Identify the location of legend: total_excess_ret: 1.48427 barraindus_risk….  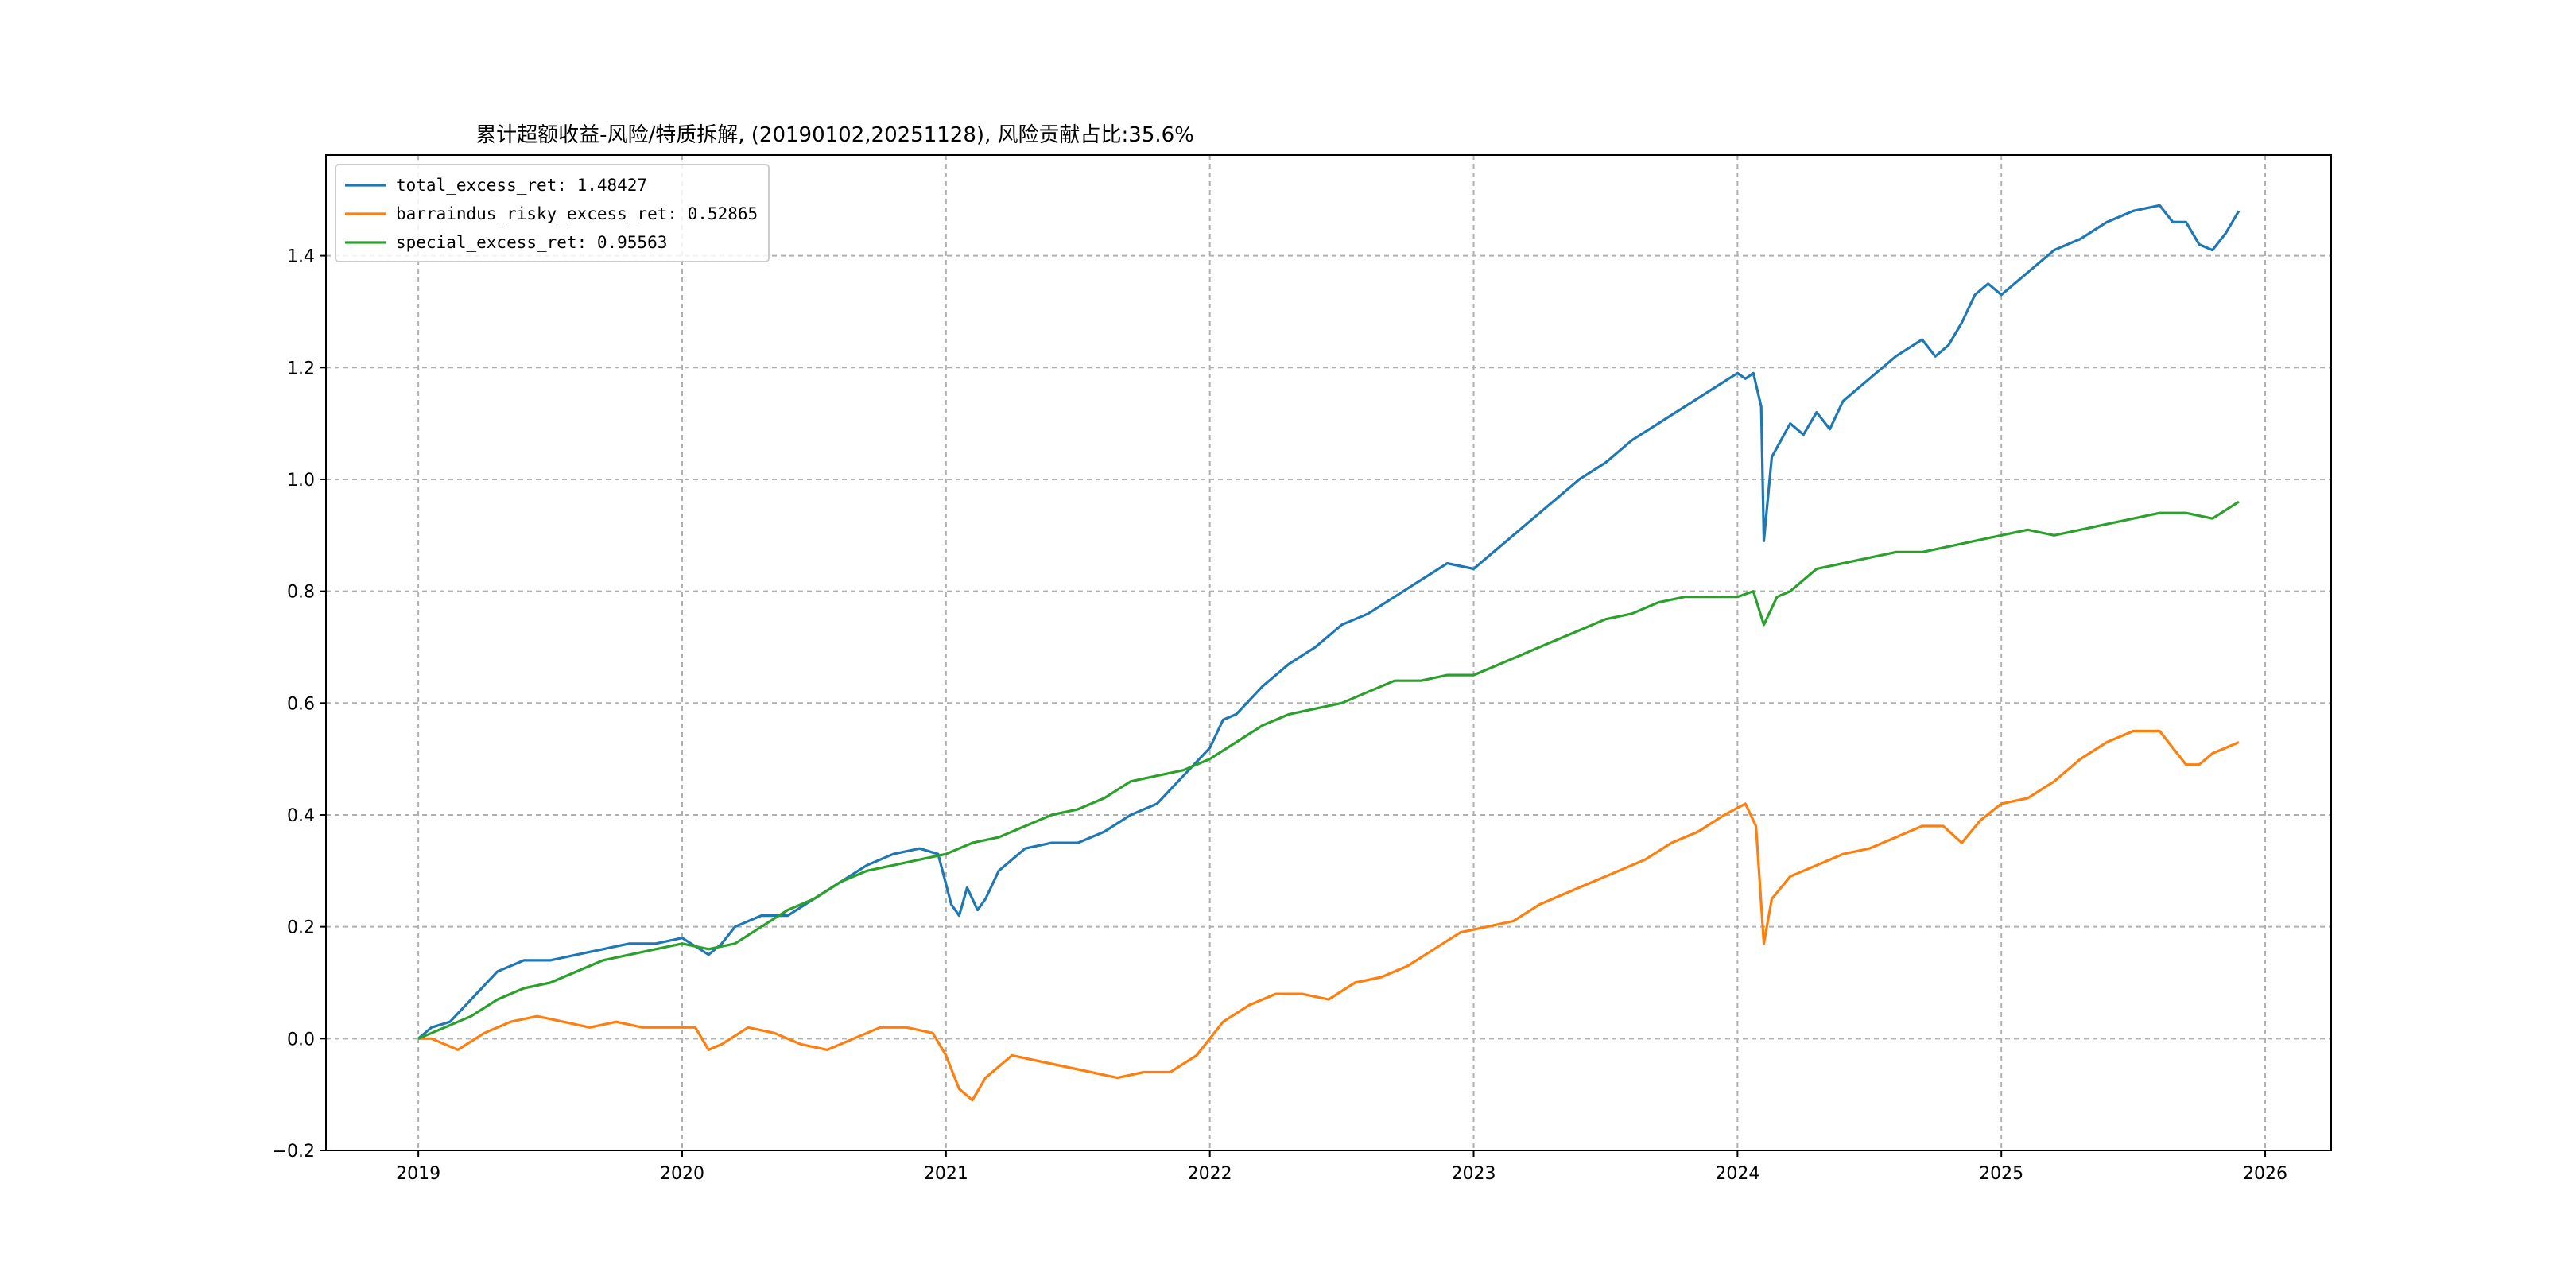
(552, 213).